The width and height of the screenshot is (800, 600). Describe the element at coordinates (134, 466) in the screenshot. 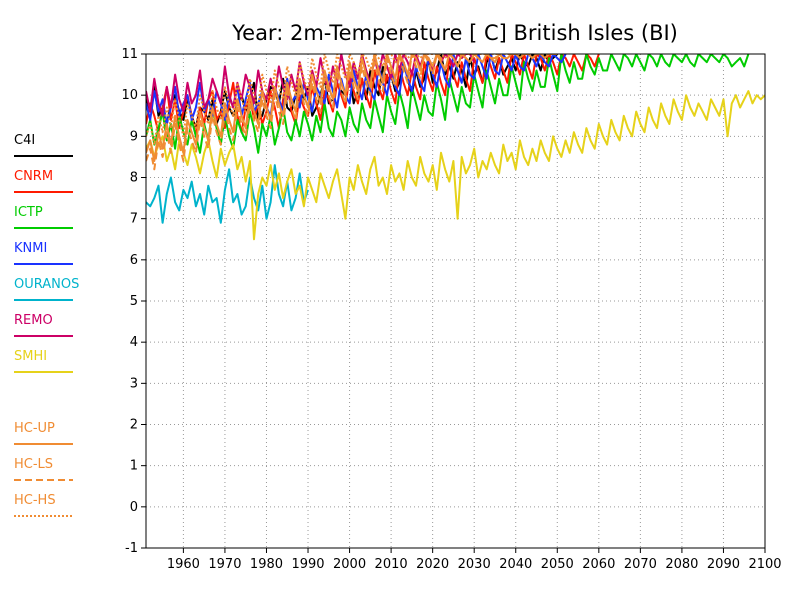

I see `y-tick-label: 1` at that location.